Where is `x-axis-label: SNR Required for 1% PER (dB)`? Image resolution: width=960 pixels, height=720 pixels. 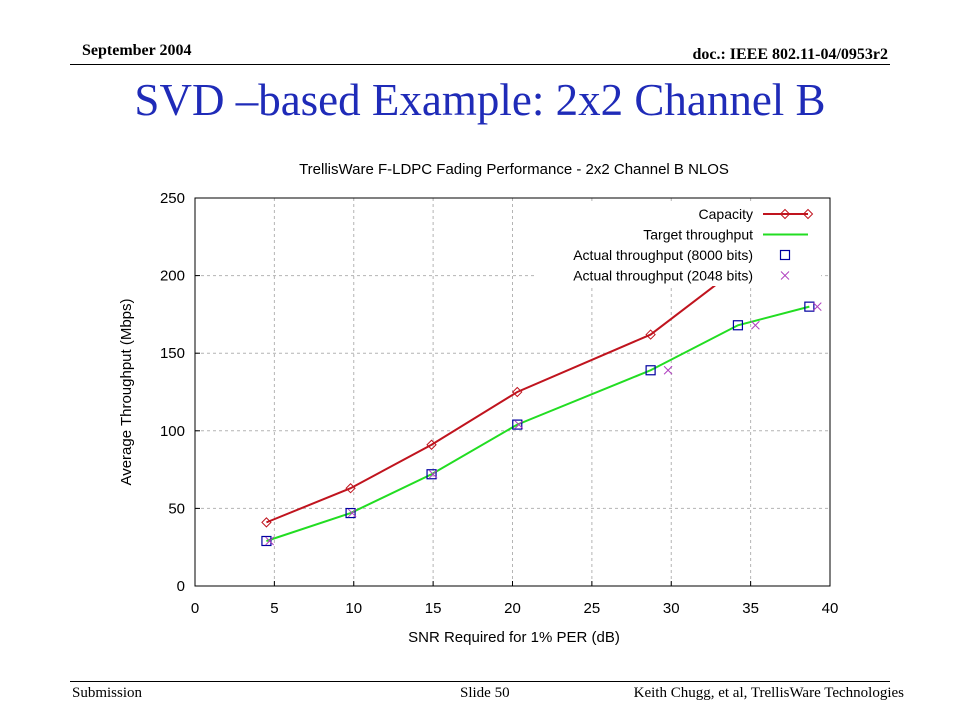
x-axis-label: SNR Required for 1% PER (dB) is located at coordinates (514, 637).